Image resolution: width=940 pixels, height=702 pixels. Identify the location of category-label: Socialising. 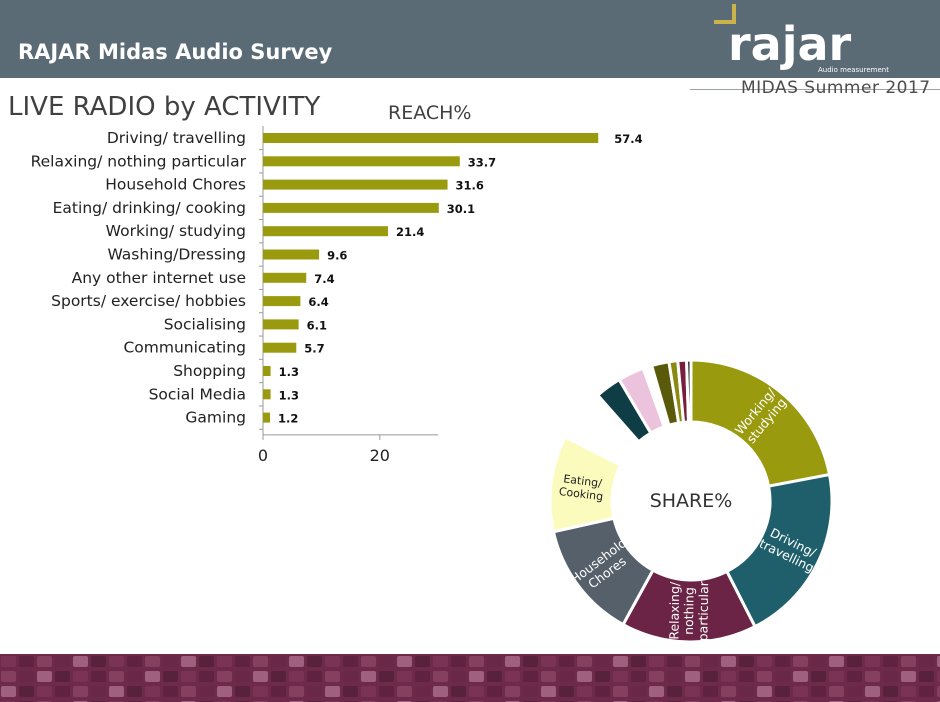
(205, 324).